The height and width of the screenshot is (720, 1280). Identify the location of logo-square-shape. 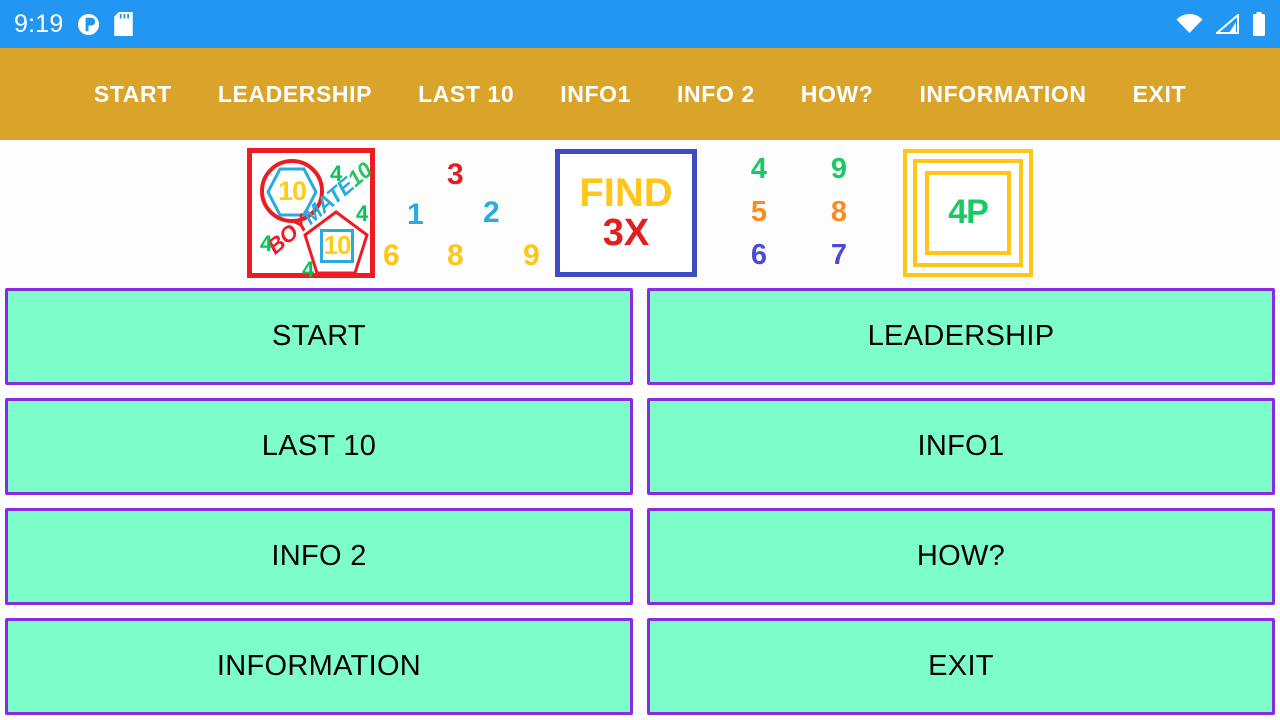
(337, 245).